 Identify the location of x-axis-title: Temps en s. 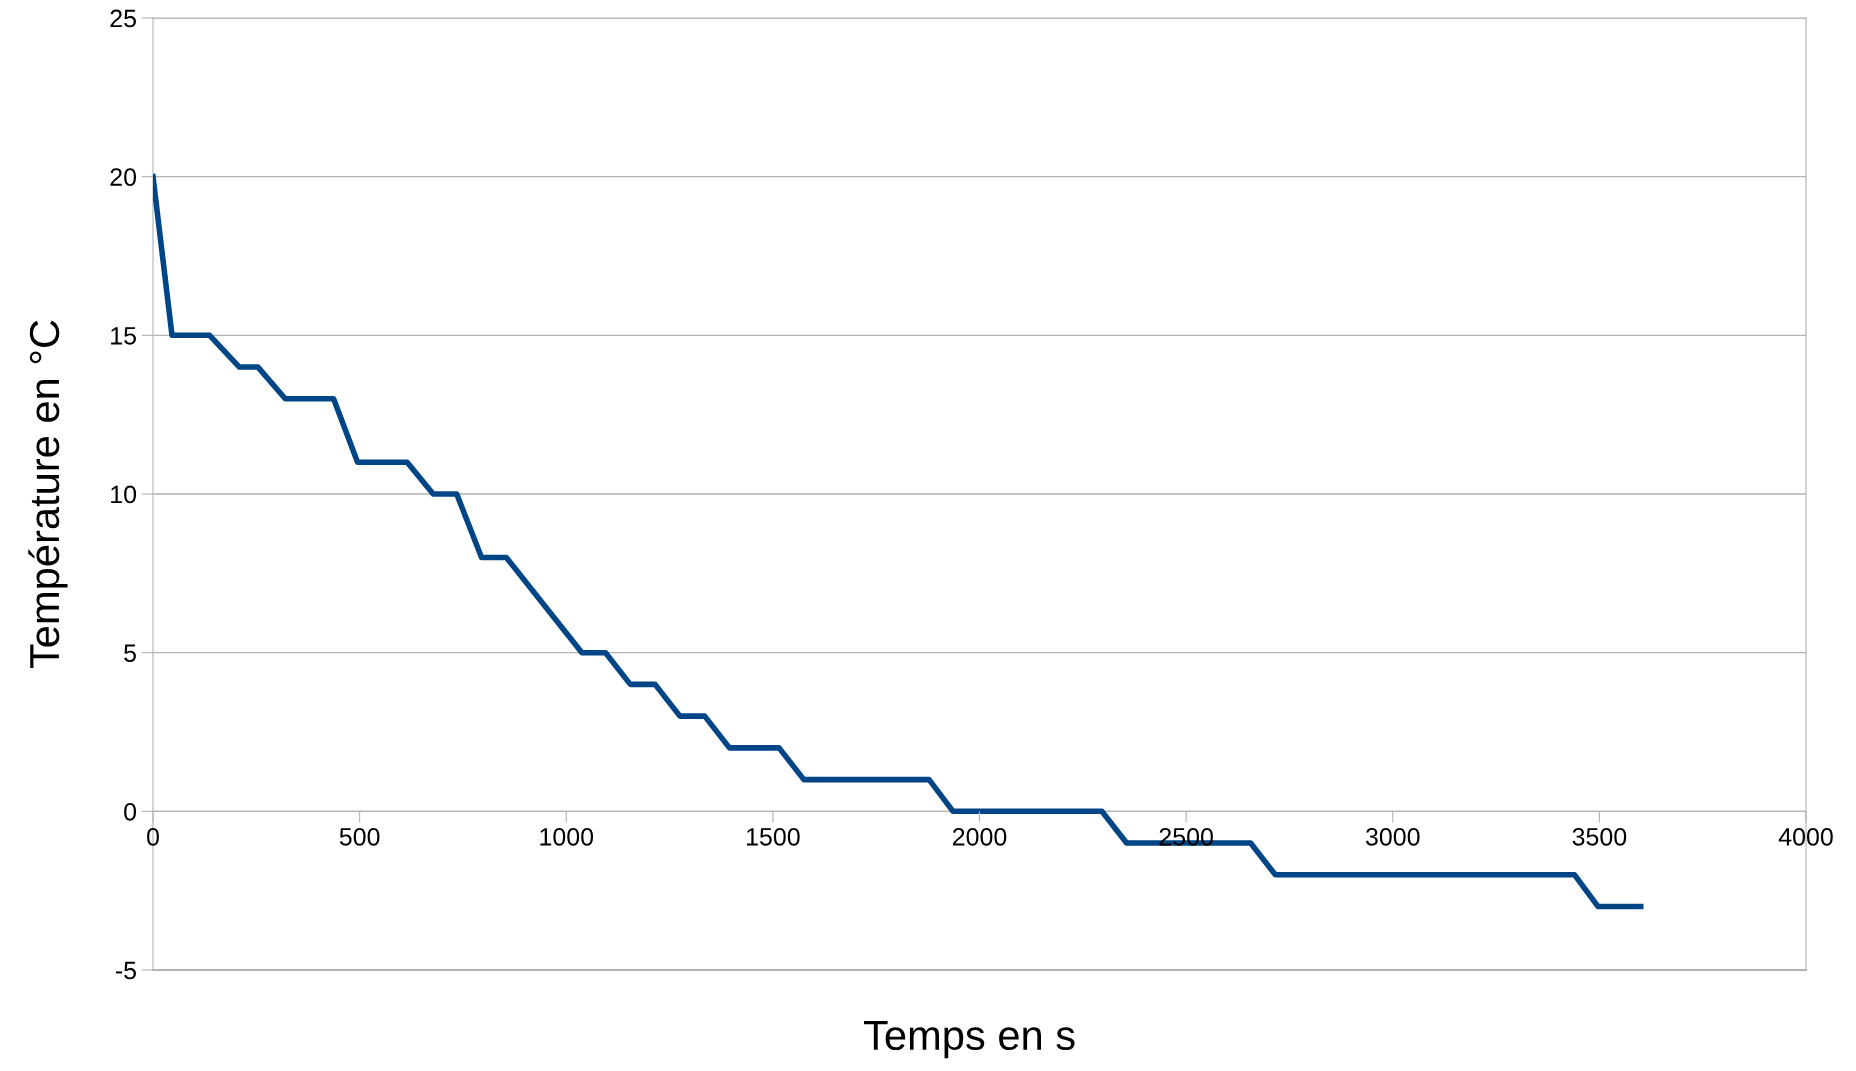
(969, 1040).